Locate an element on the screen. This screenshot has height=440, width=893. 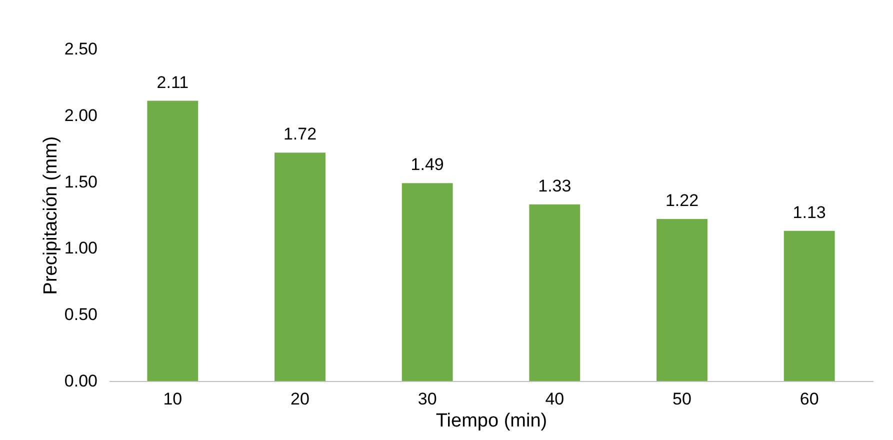
data-label: 1.13 is located at coordinates (809, 212).